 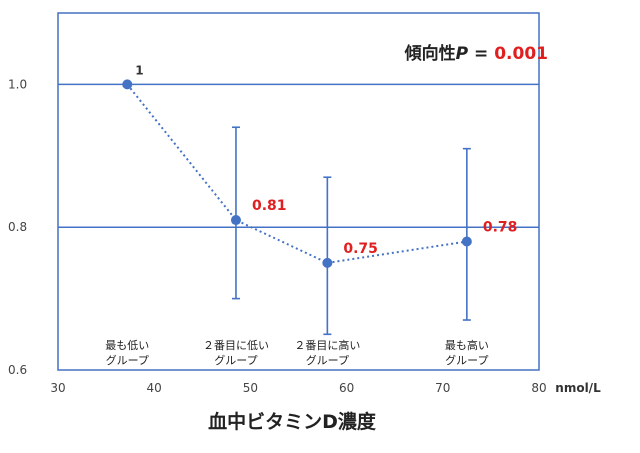 I want to click on y-tick-label: 0.8, so click(x=17, y=227).